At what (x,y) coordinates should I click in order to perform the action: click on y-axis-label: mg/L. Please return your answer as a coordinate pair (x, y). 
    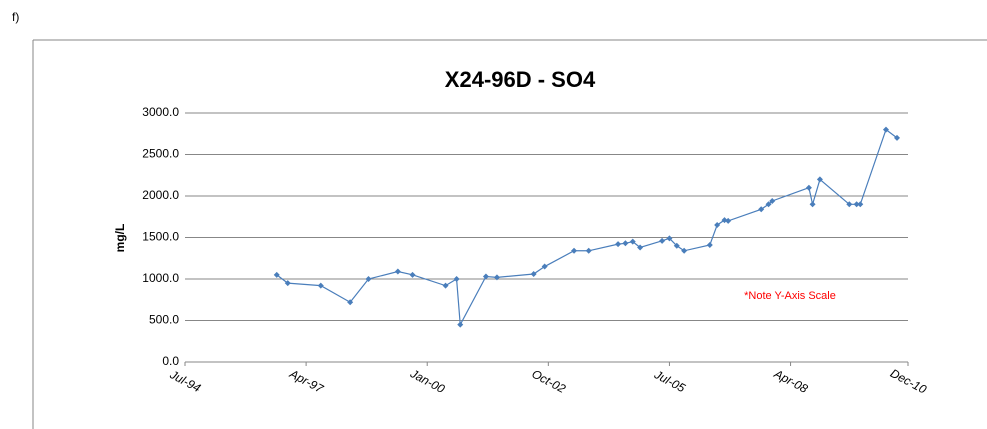
    Looking at the image, I should click on (120, 238).